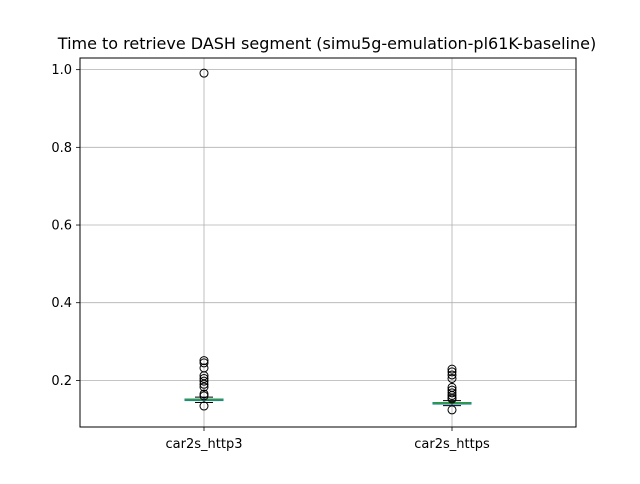 This screenshot has height=484, width=640. What do you see at coordinates (204, 239) in the screenshot?
I see `box-car2s_http3` at bounding box center [204, 239].